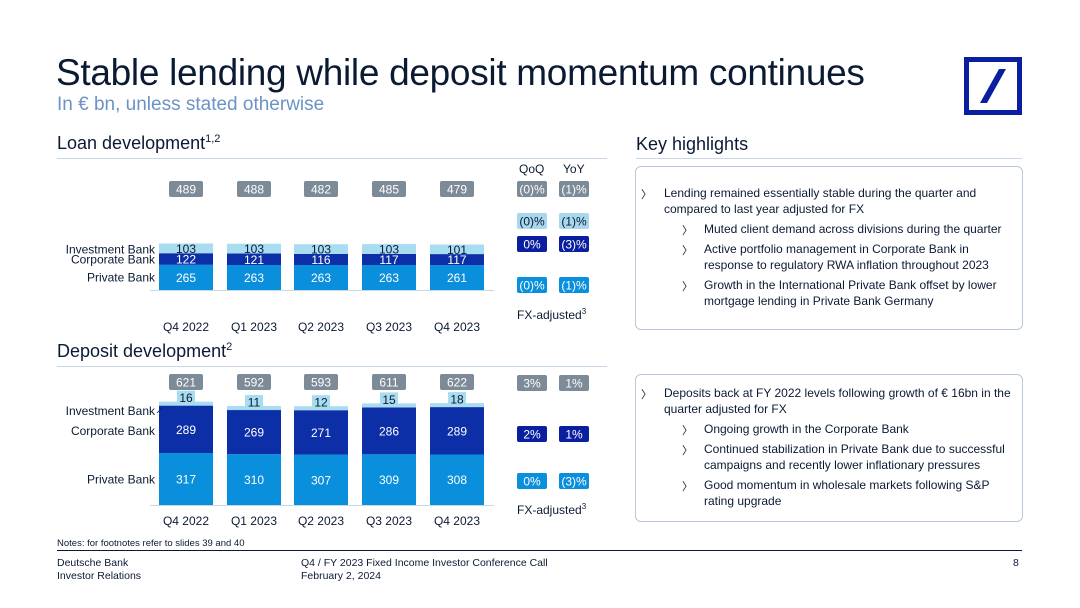  I want to click on loan-section-rule, so click(332, 158).